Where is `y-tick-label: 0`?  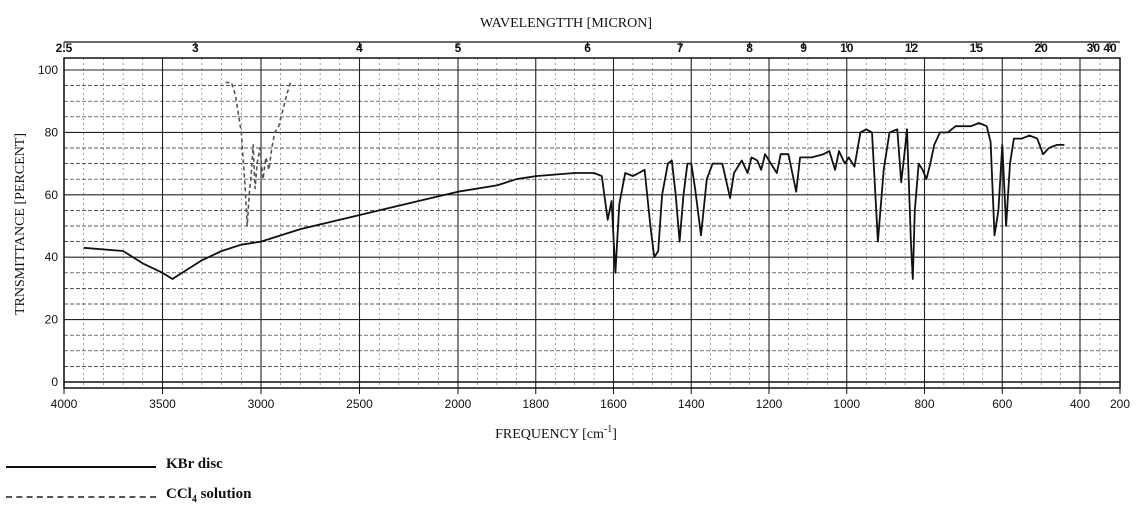
y-tick-label: 0 is located at coordinates (54, 382).